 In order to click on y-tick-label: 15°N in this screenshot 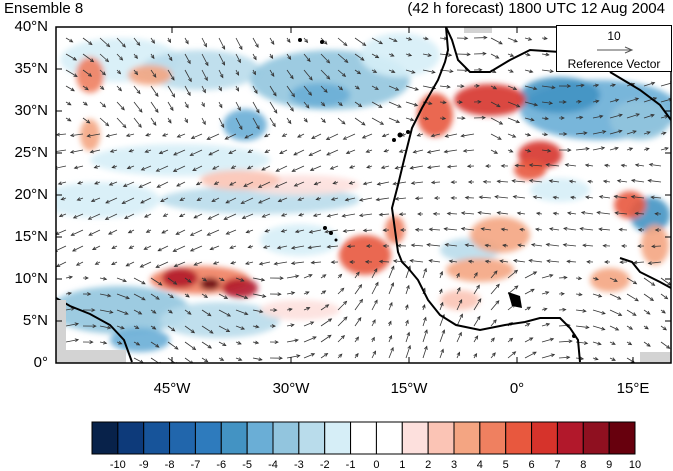, I will do `click(31, 236)`.